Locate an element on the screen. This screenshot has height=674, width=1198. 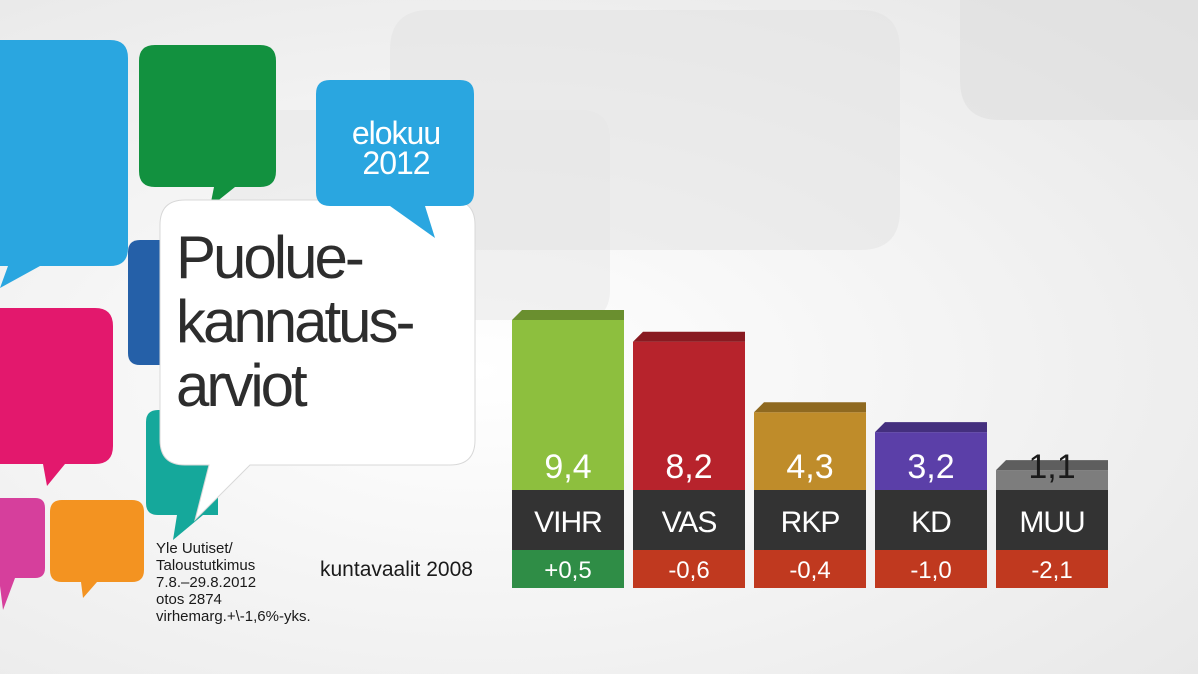
change-label-kd: -1,0 is located at coordinates (930, 570).